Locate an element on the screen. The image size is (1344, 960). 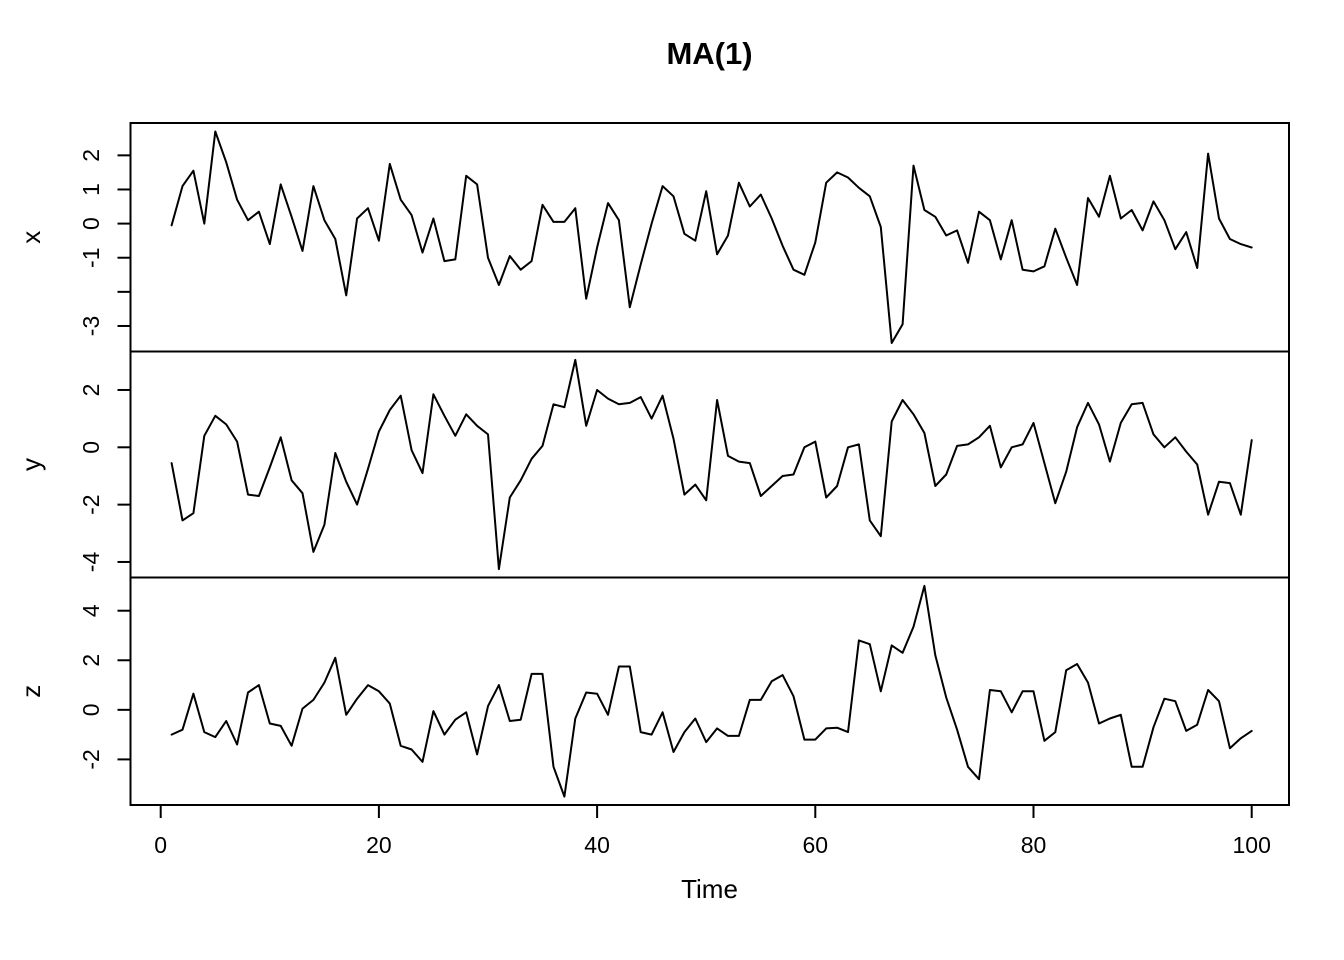
y-tick-label-z: 4 is located at coordinates (91, 610).